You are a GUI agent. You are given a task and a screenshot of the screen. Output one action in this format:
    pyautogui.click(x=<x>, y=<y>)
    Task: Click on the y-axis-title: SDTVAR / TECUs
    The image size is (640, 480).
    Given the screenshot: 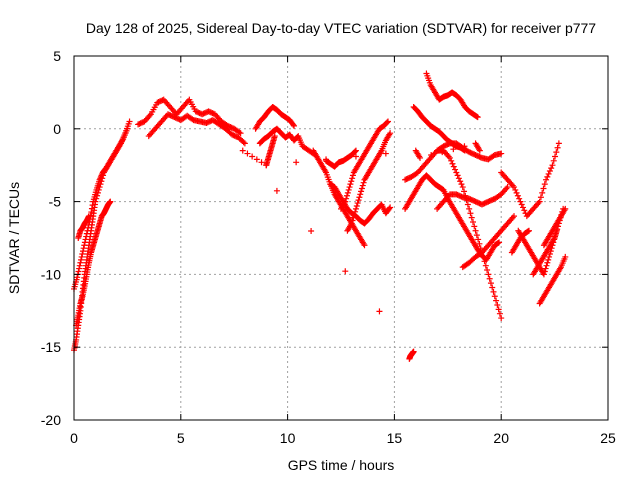 What is the action you would take?
    pyautogui.click(x=14, y=238)
    